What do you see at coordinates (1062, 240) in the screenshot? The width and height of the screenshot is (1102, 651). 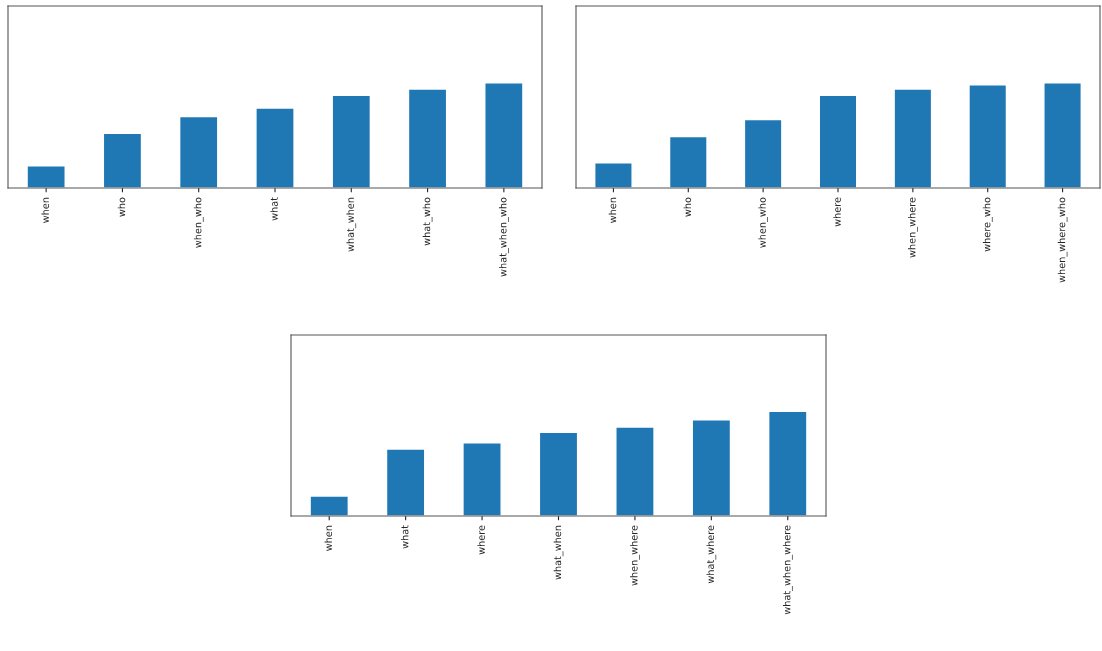 I see `x-tick-label: when_where_who` at bounding box center [1062, 240].